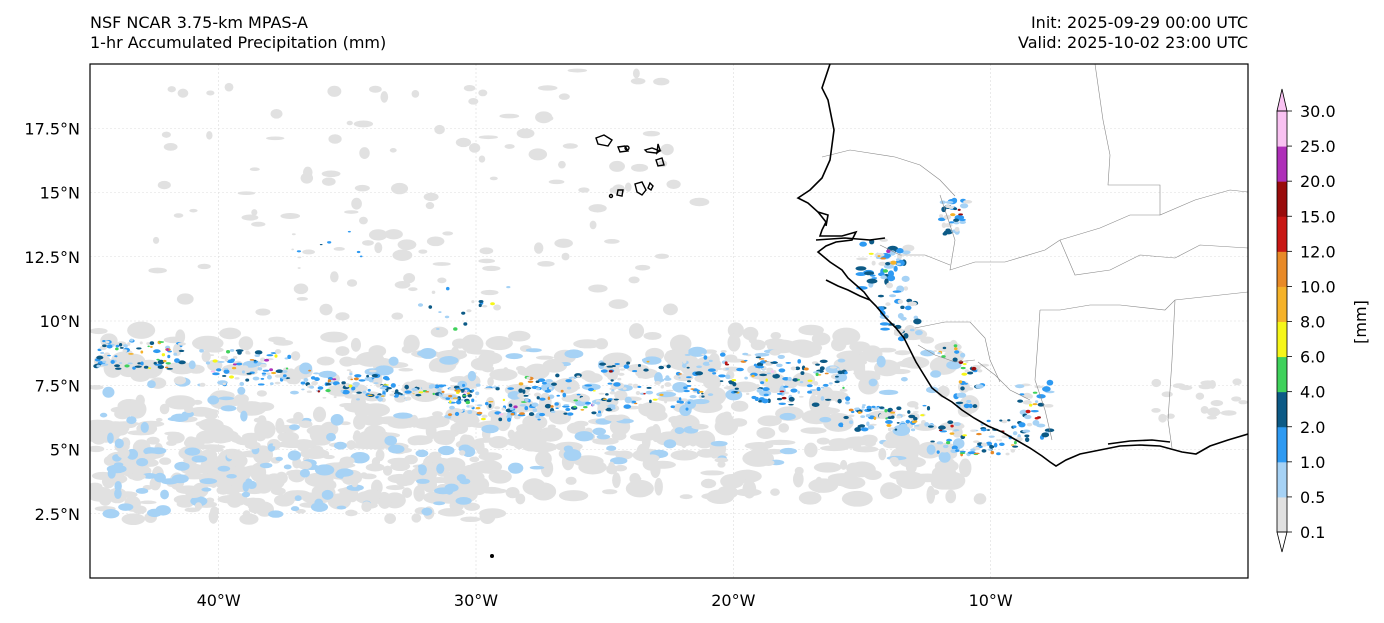  I want to click on cape-verde-islands, so click(630, 166).